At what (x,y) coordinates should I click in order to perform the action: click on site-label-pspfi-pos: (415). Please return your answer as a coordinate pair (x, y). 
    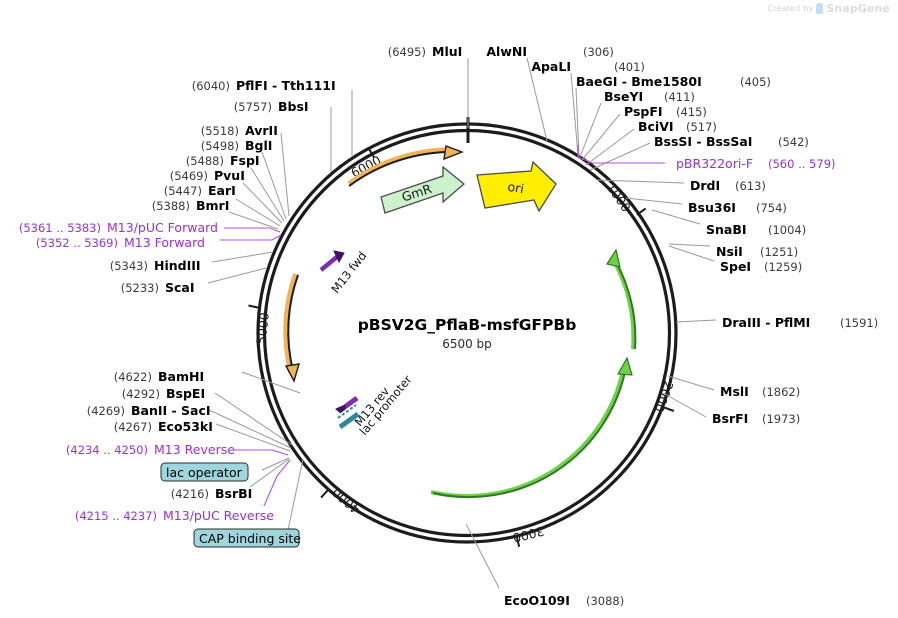
    Looking at the image, I should click on (691, 112).